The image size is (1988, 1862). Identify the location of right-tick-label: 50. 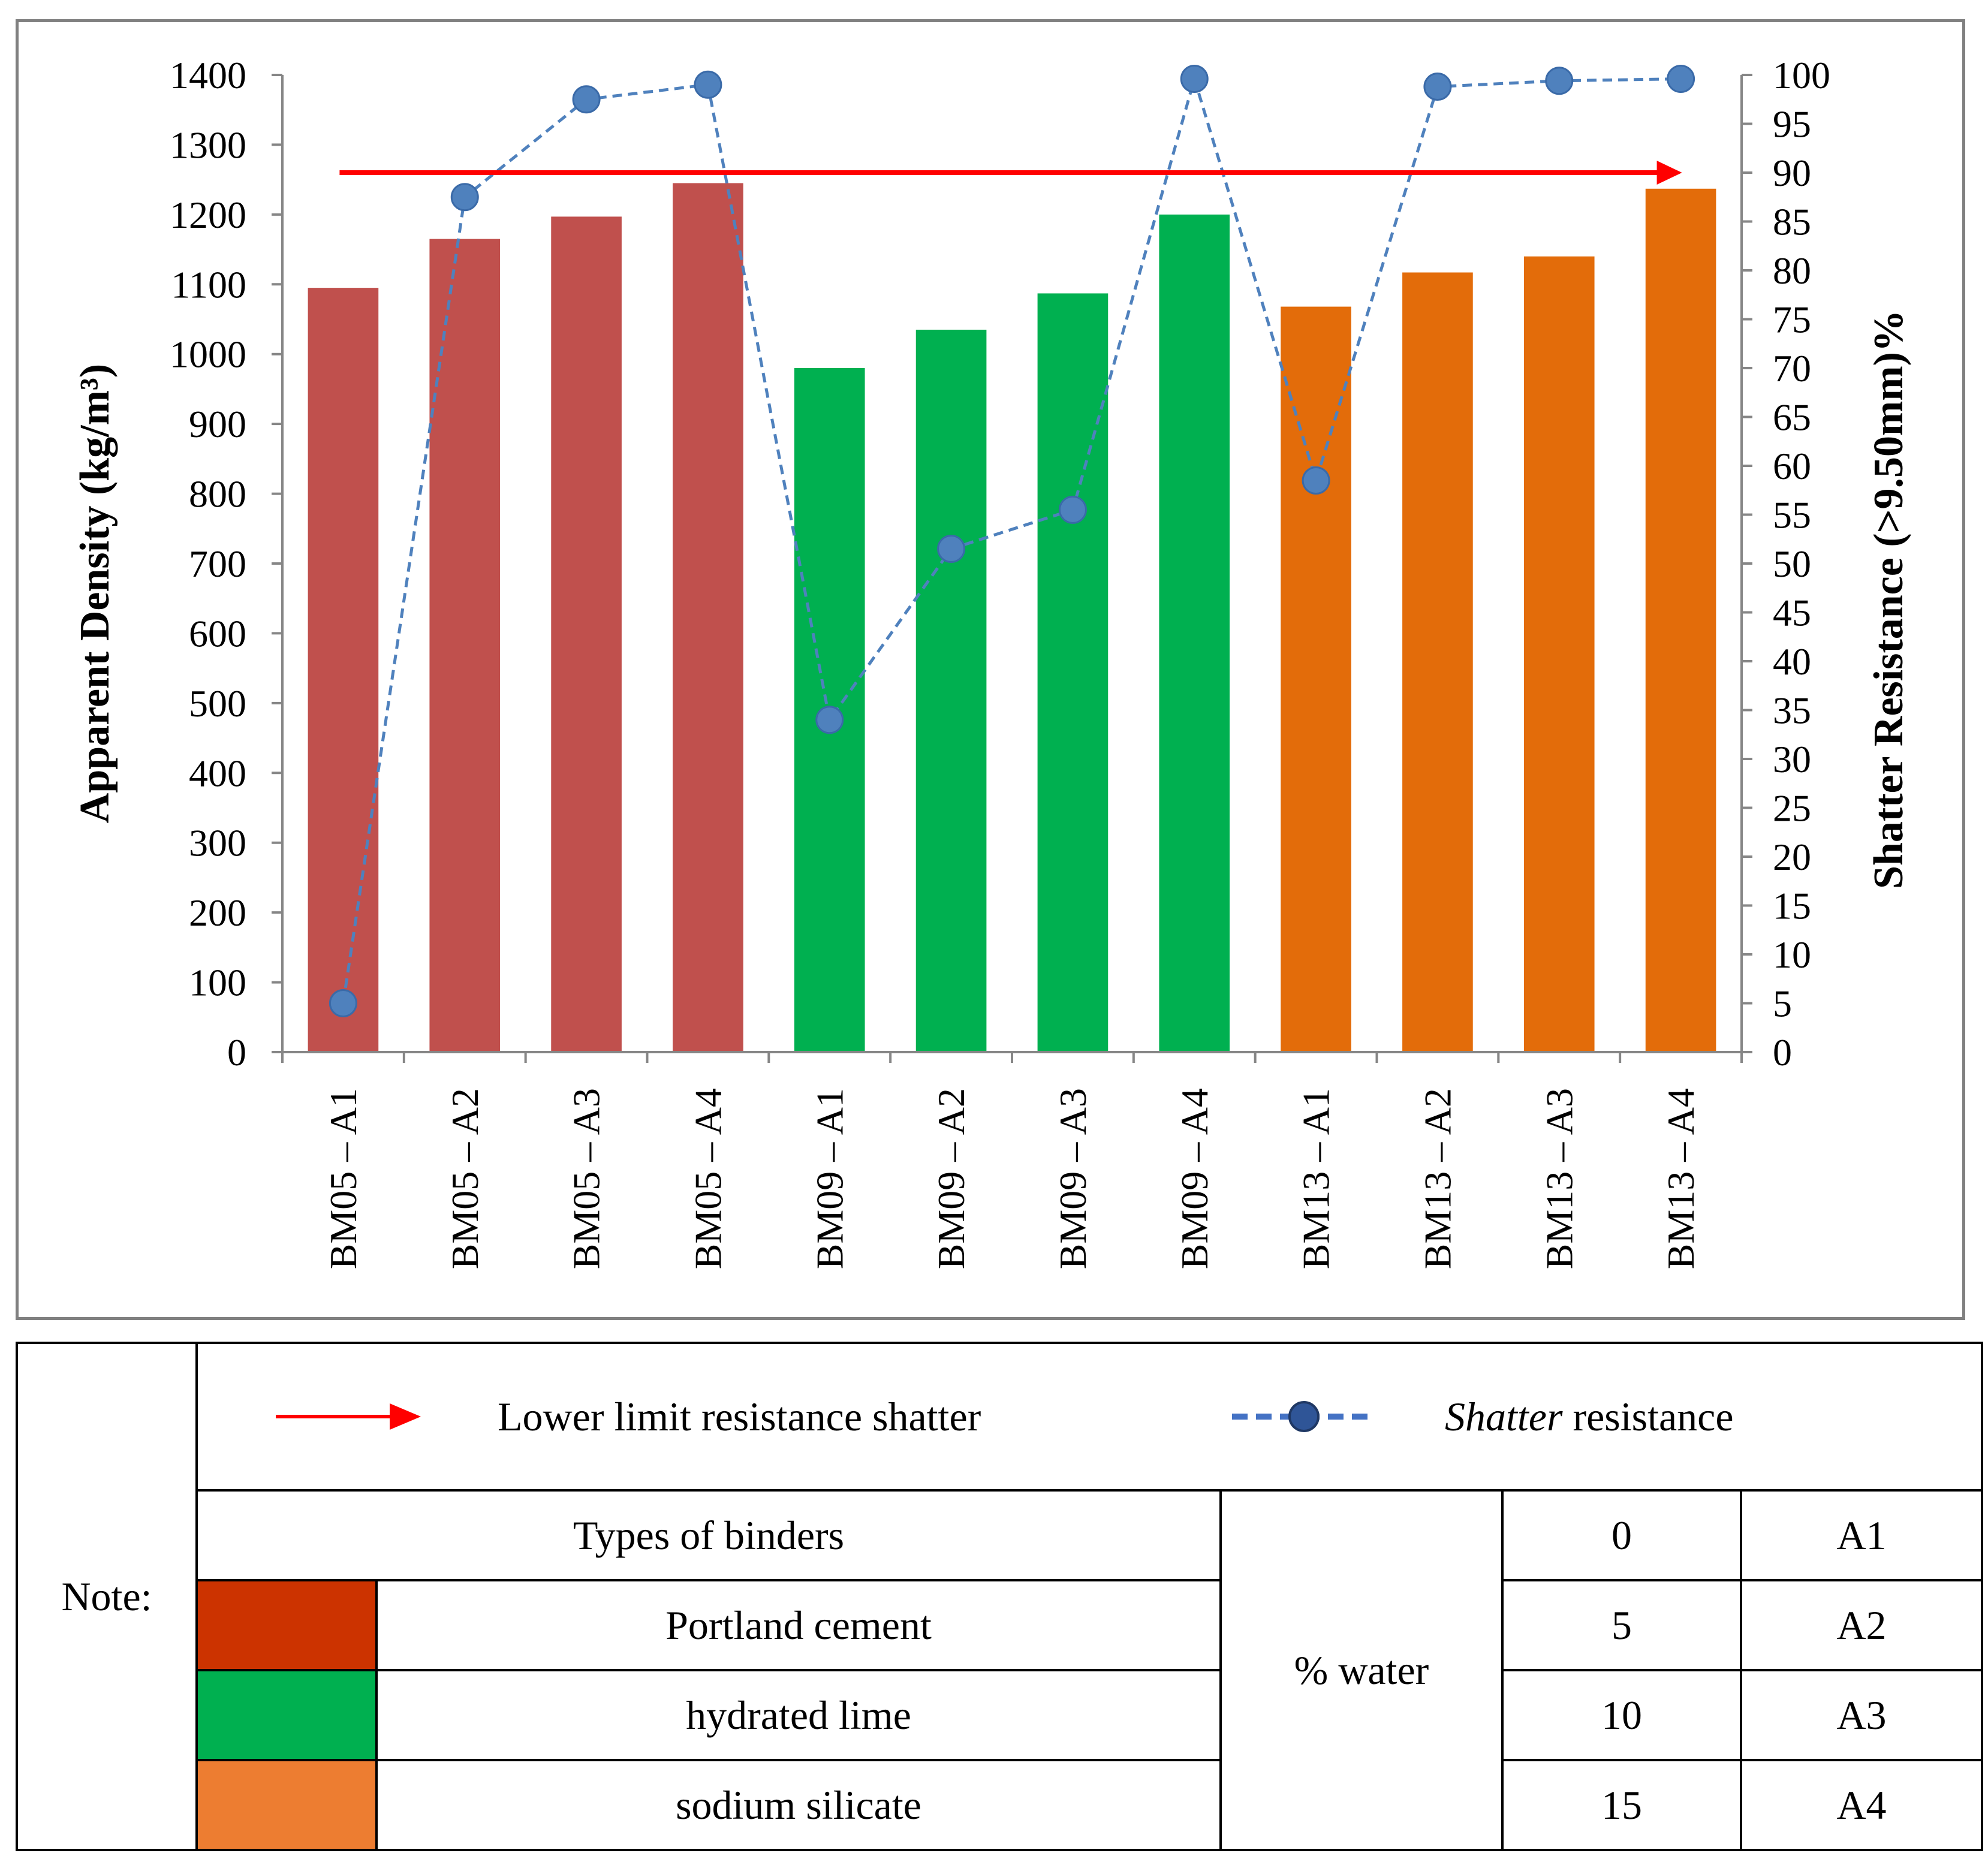
(1792, 564).